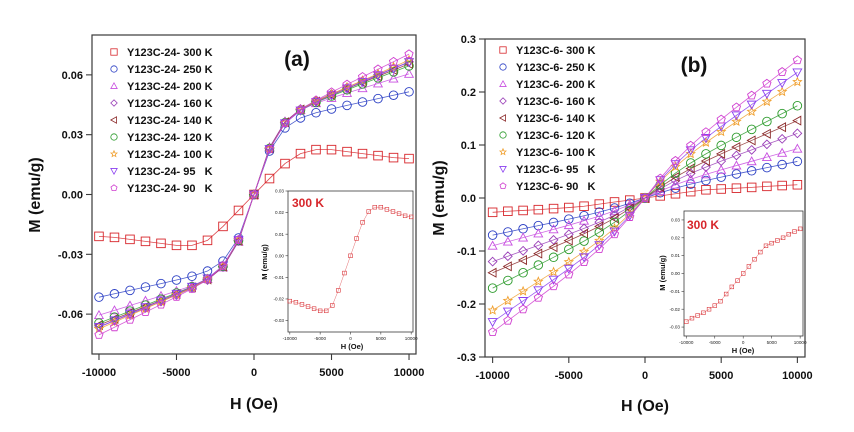 Image resolution: width=854 pixels, height=432 pixels. I want to click on legend-item: Y123C-24- 160 K, so click(161, 104).